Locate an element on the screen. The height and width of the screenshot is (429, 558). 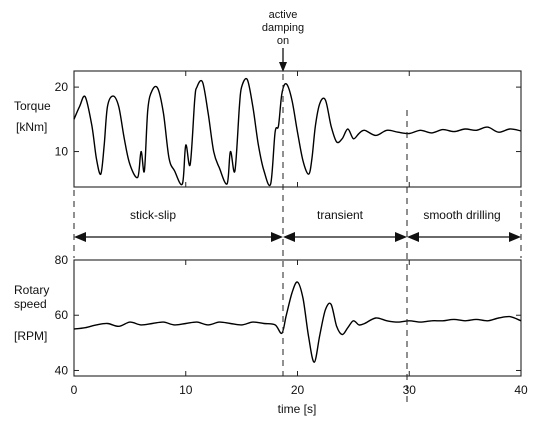
speed-ytick-label: 40 is located at coordinates (62, 370).